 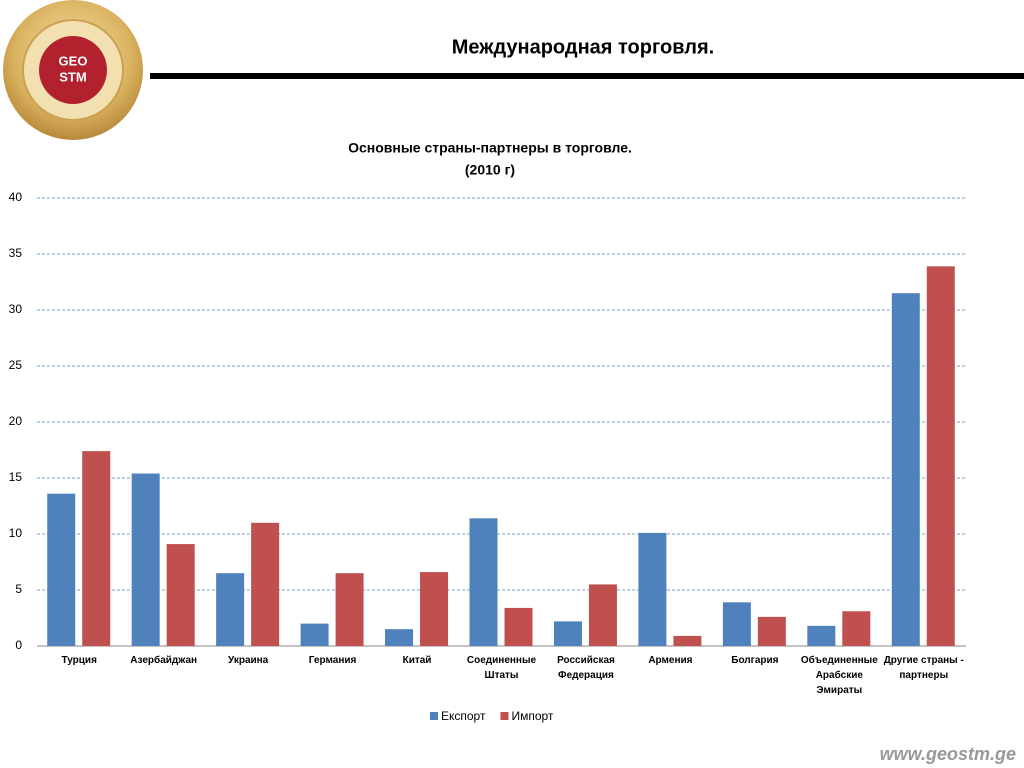 I want to click on y-tick-label: 30, so click(x=16, y=309).